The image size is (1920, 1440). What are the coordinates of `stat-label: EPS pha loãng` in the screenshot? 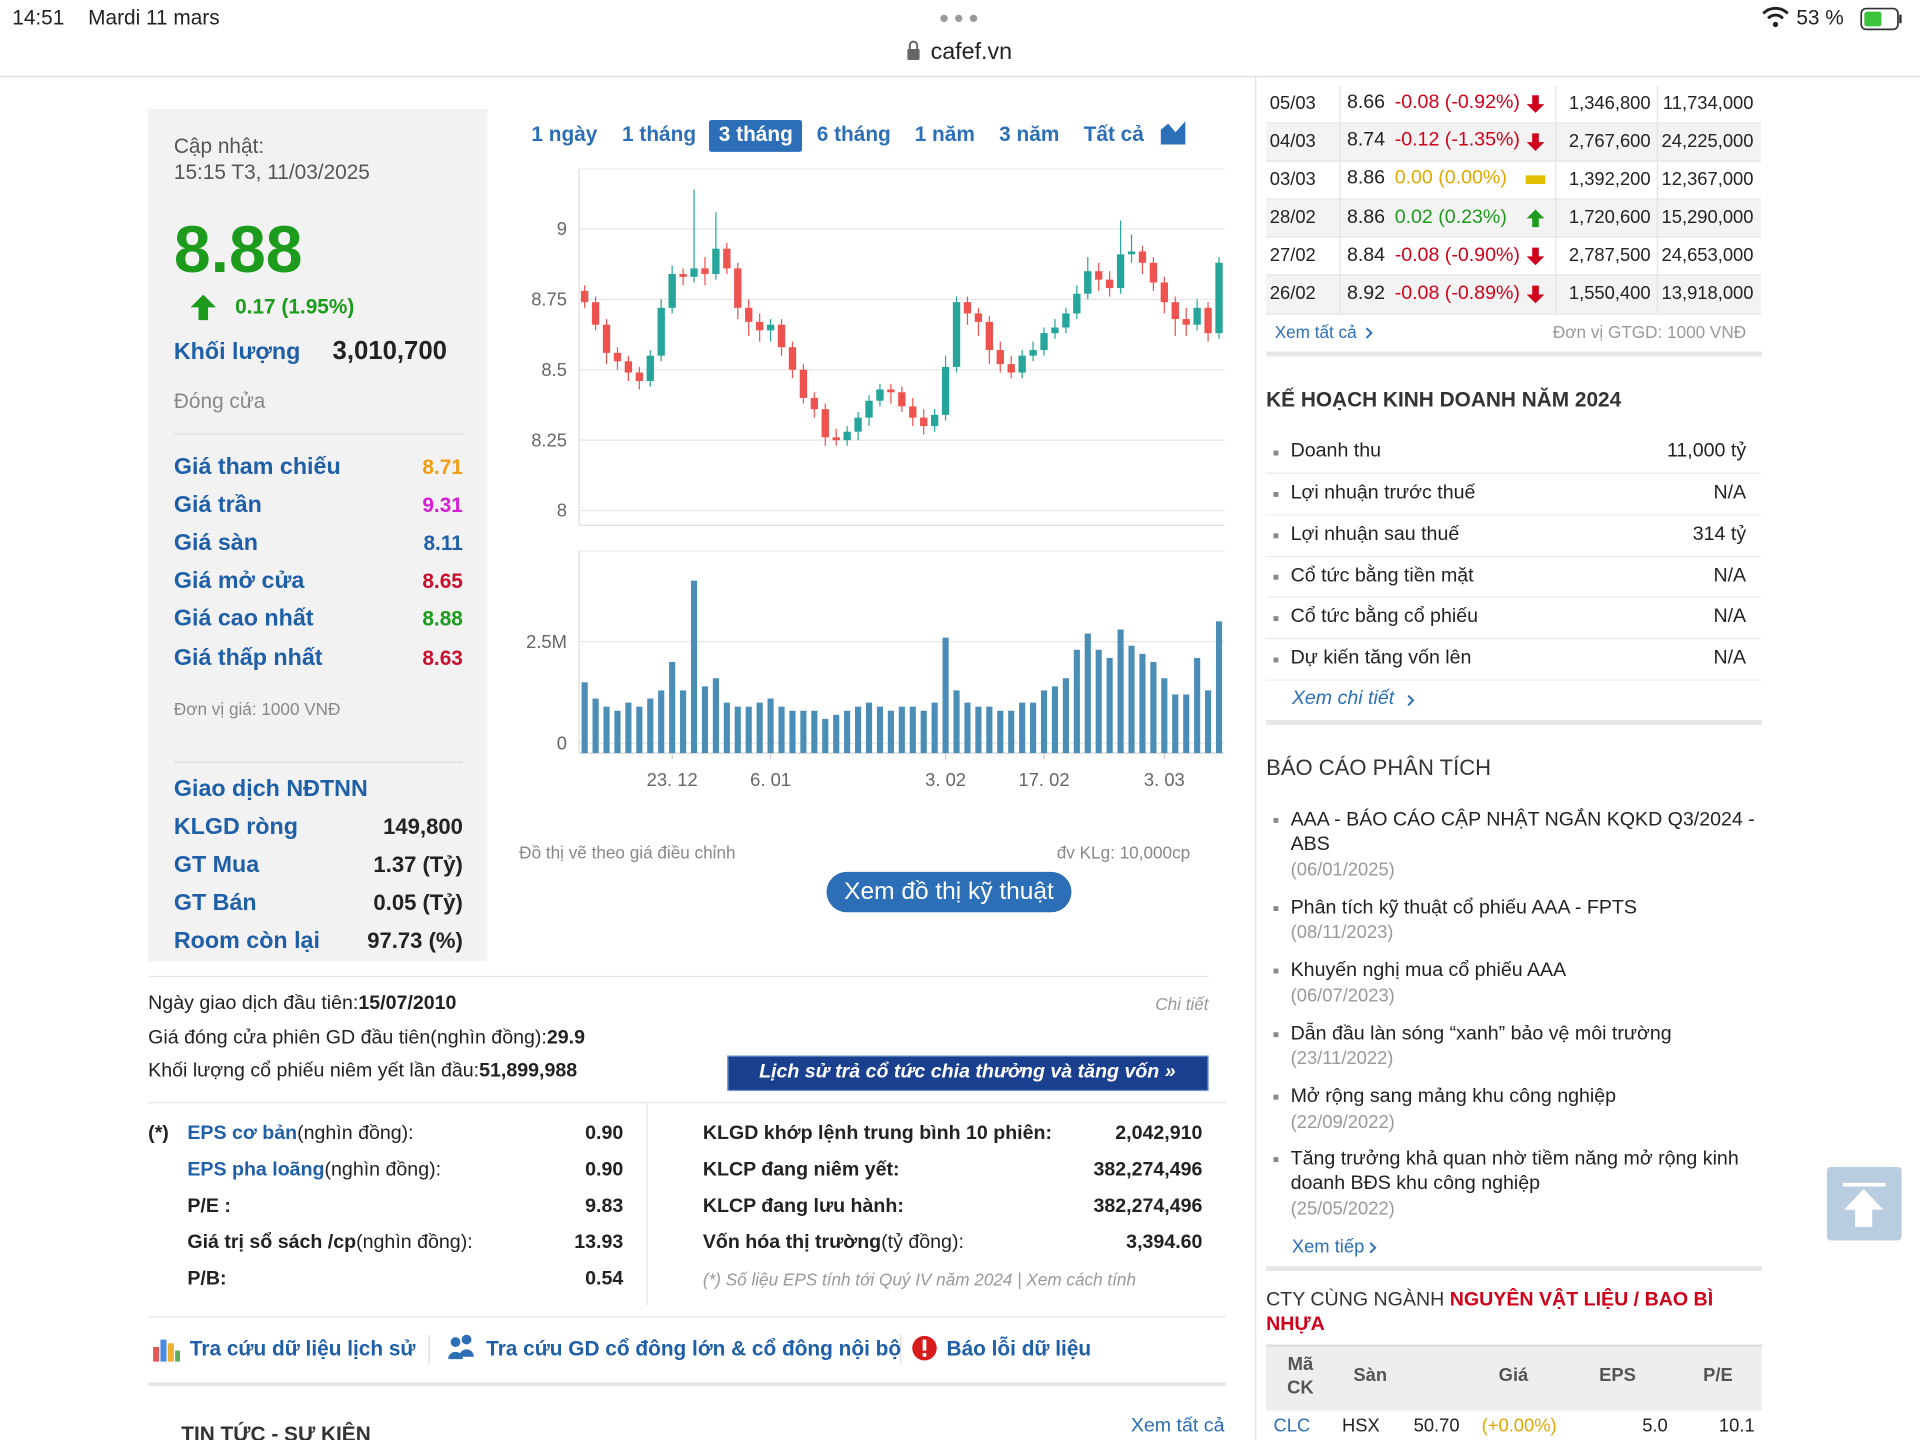 It's located at (256, 1170).